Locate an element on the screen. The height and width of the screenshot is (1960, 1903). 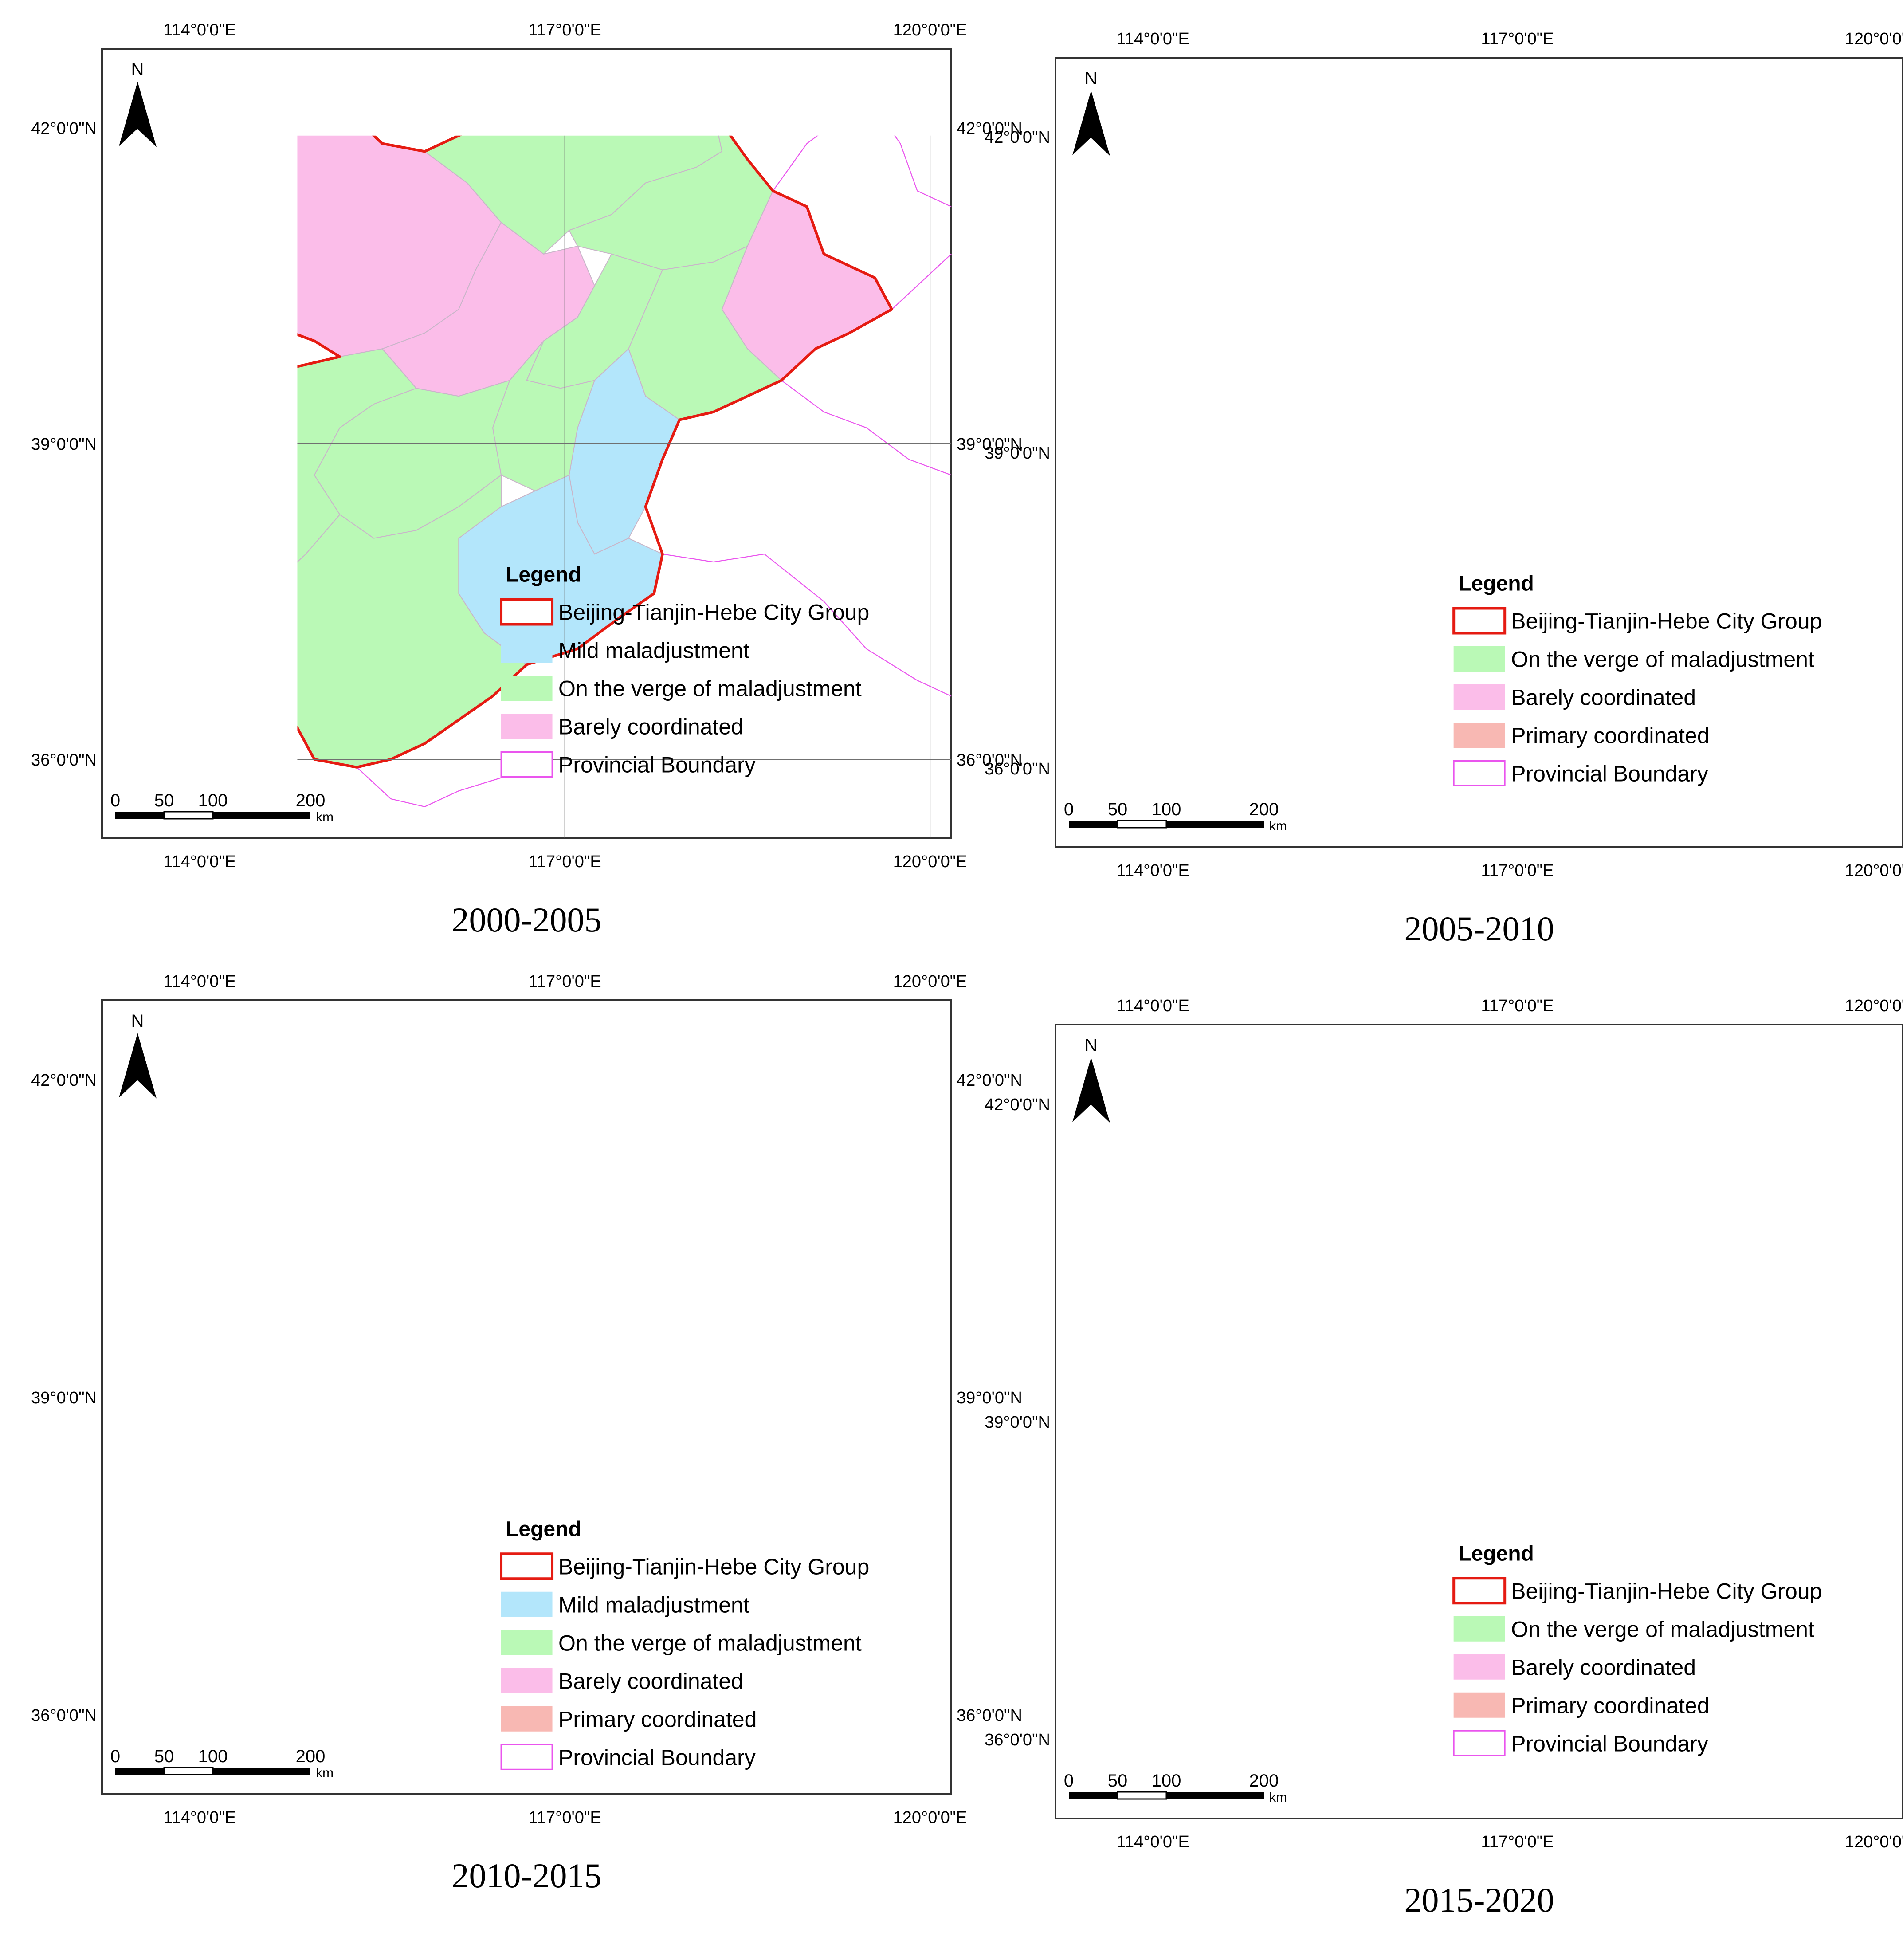
legend-swatch-mild is located at coordinates (527, 650).